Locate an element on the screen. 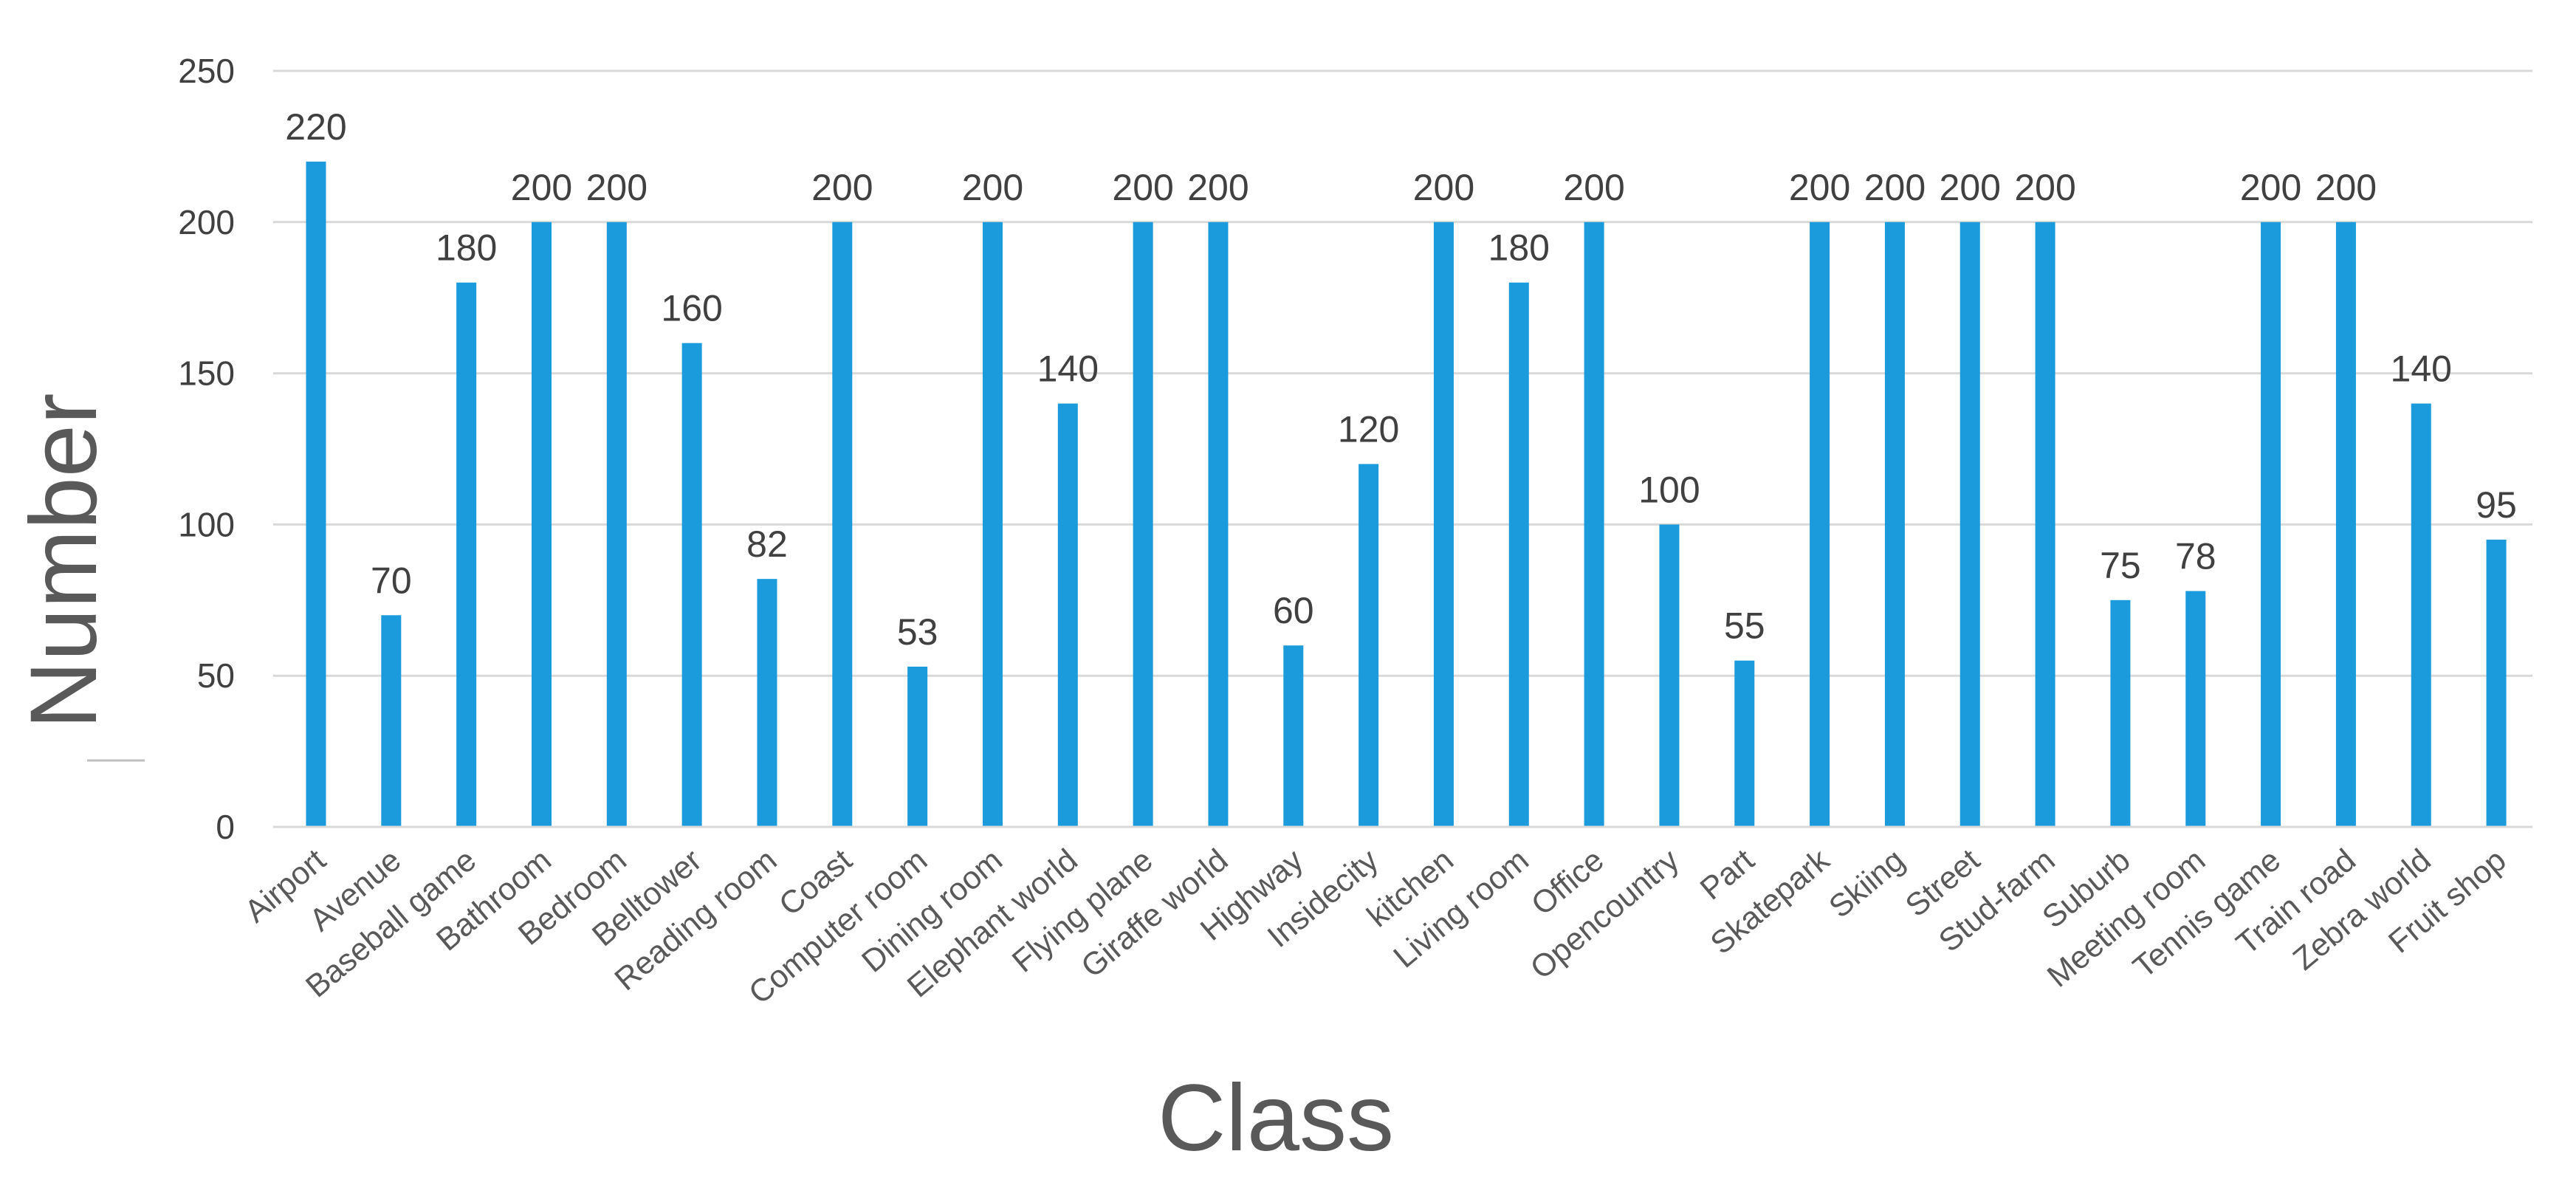  bar-reading-room is located at coordinates (767, 703).